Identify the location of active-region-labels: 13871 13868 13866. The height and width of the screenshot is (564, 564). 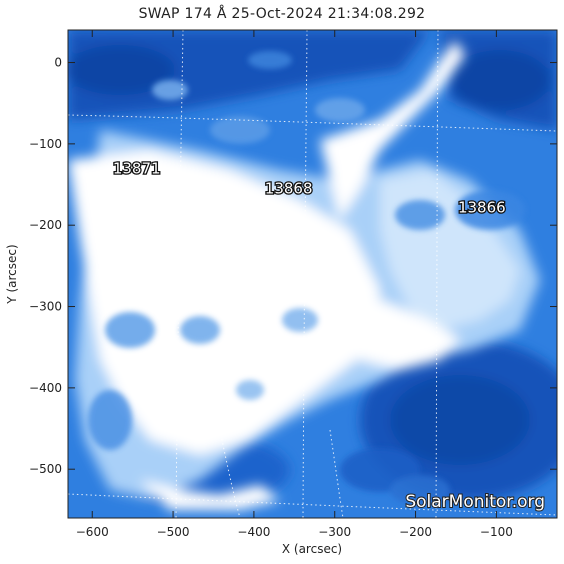
(309, 188).